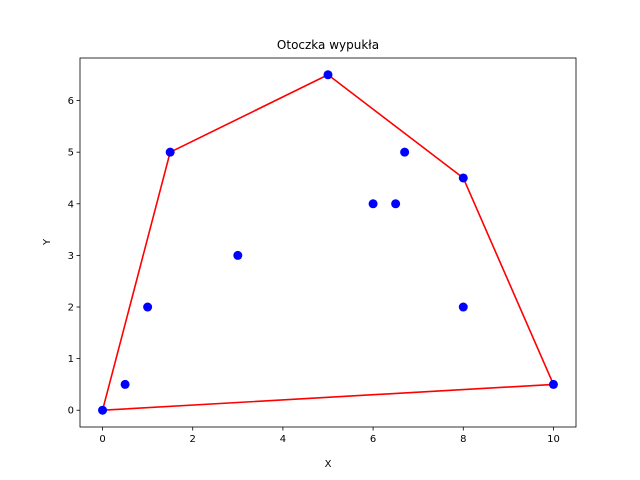 The height and width of the screenshot is (480, 640). What do you see at coordinates (328, 464) in the screenshot?
I see `x-axis-label: X` at bounding box center [328, 464].